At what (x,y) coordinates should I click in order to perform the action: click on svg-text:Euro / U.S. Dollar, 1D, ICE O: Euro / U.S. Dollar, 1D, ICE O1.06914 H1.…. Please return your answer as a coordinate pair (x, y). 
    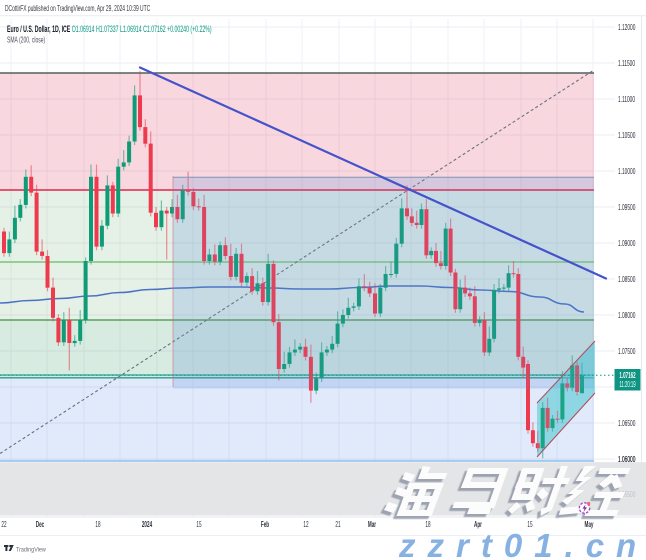
    Looking at the image, I should click on (109, 28).